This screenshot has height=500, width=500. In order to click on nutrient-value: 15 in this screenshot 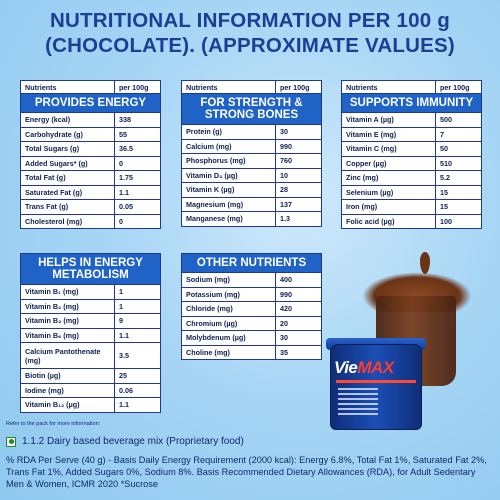, I will do `click(458, 192)`.